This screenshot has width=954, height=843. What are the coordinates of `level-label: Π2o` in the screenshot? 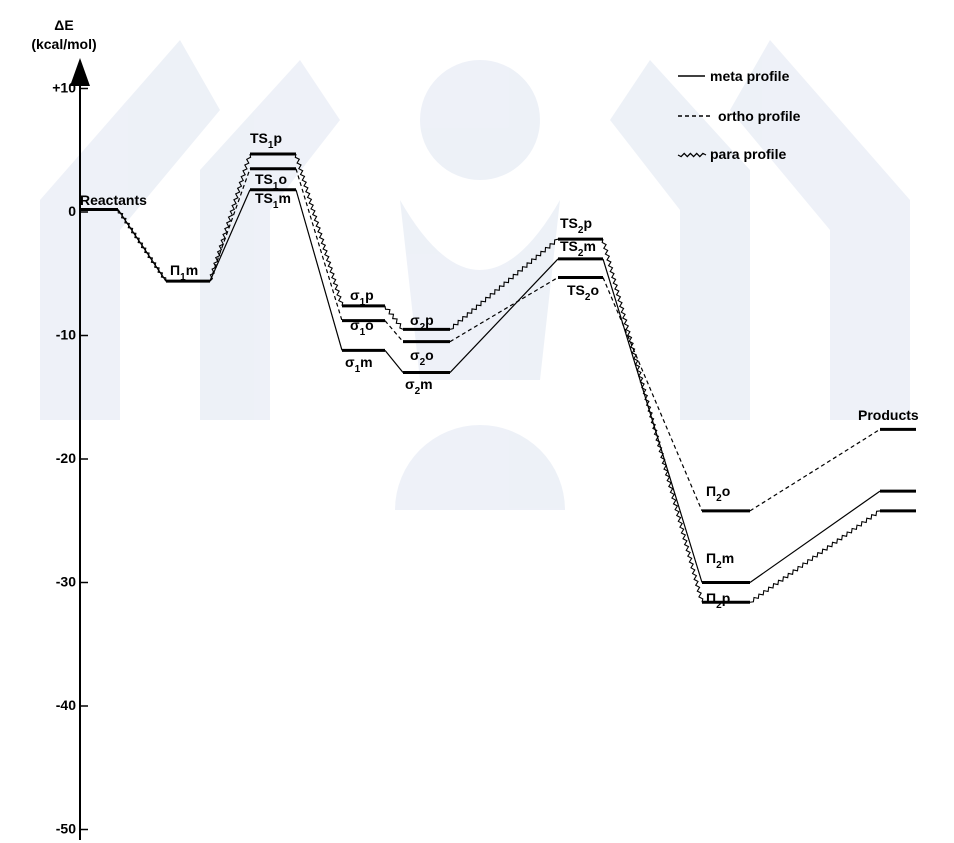 It's located at (718, 493).